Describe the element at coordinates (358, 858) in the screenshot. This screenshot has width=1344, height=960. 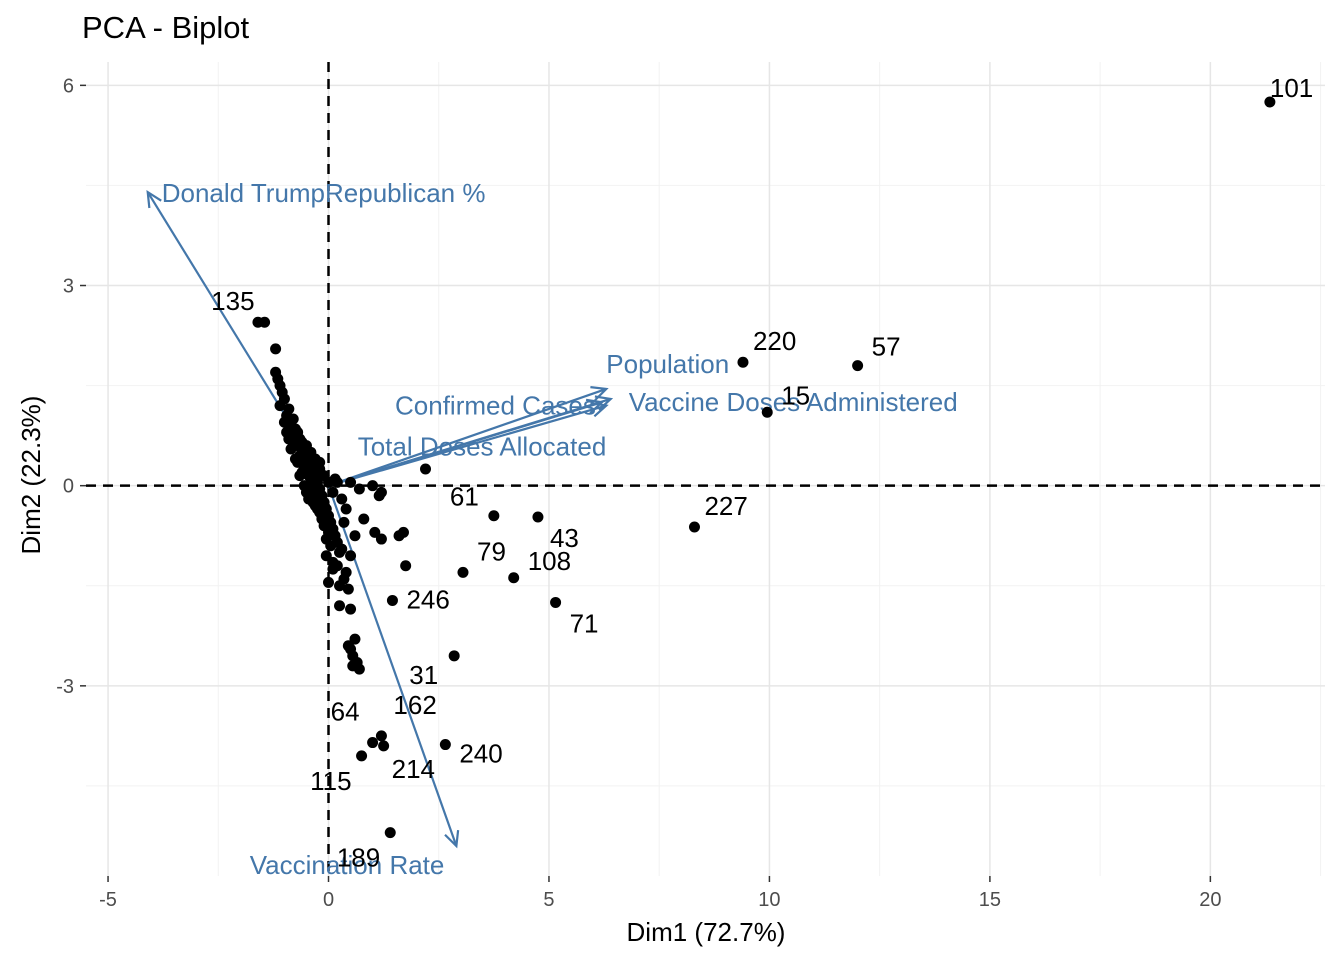
I see `point-label-189: 189` at that location.